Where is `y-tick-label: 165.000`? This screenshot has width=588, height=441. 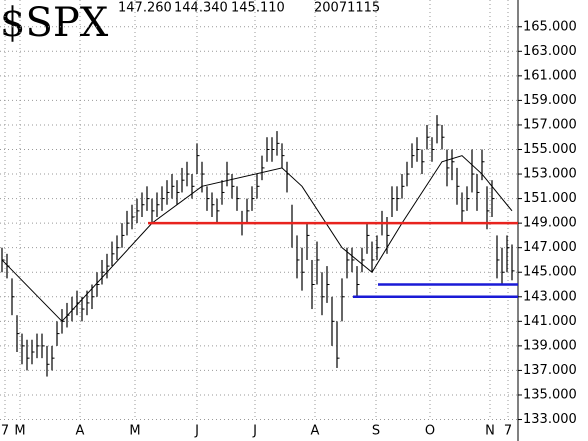 y-tick-label: 165.000 is located at coordinates (550, 26).